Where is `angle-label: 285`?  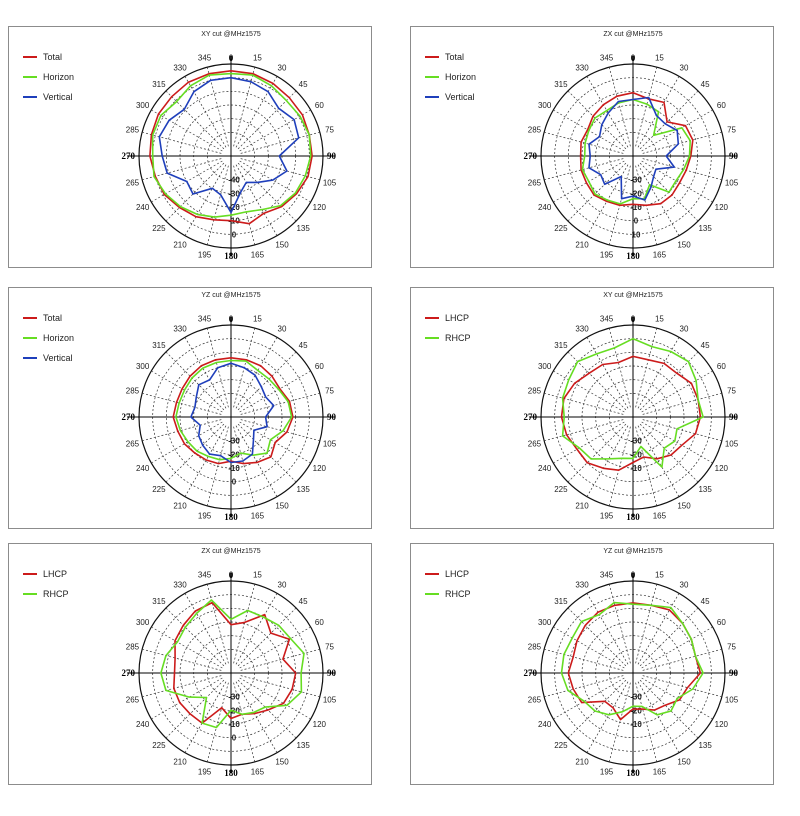
angle-label: 285 is located at coordinates (535, 391).